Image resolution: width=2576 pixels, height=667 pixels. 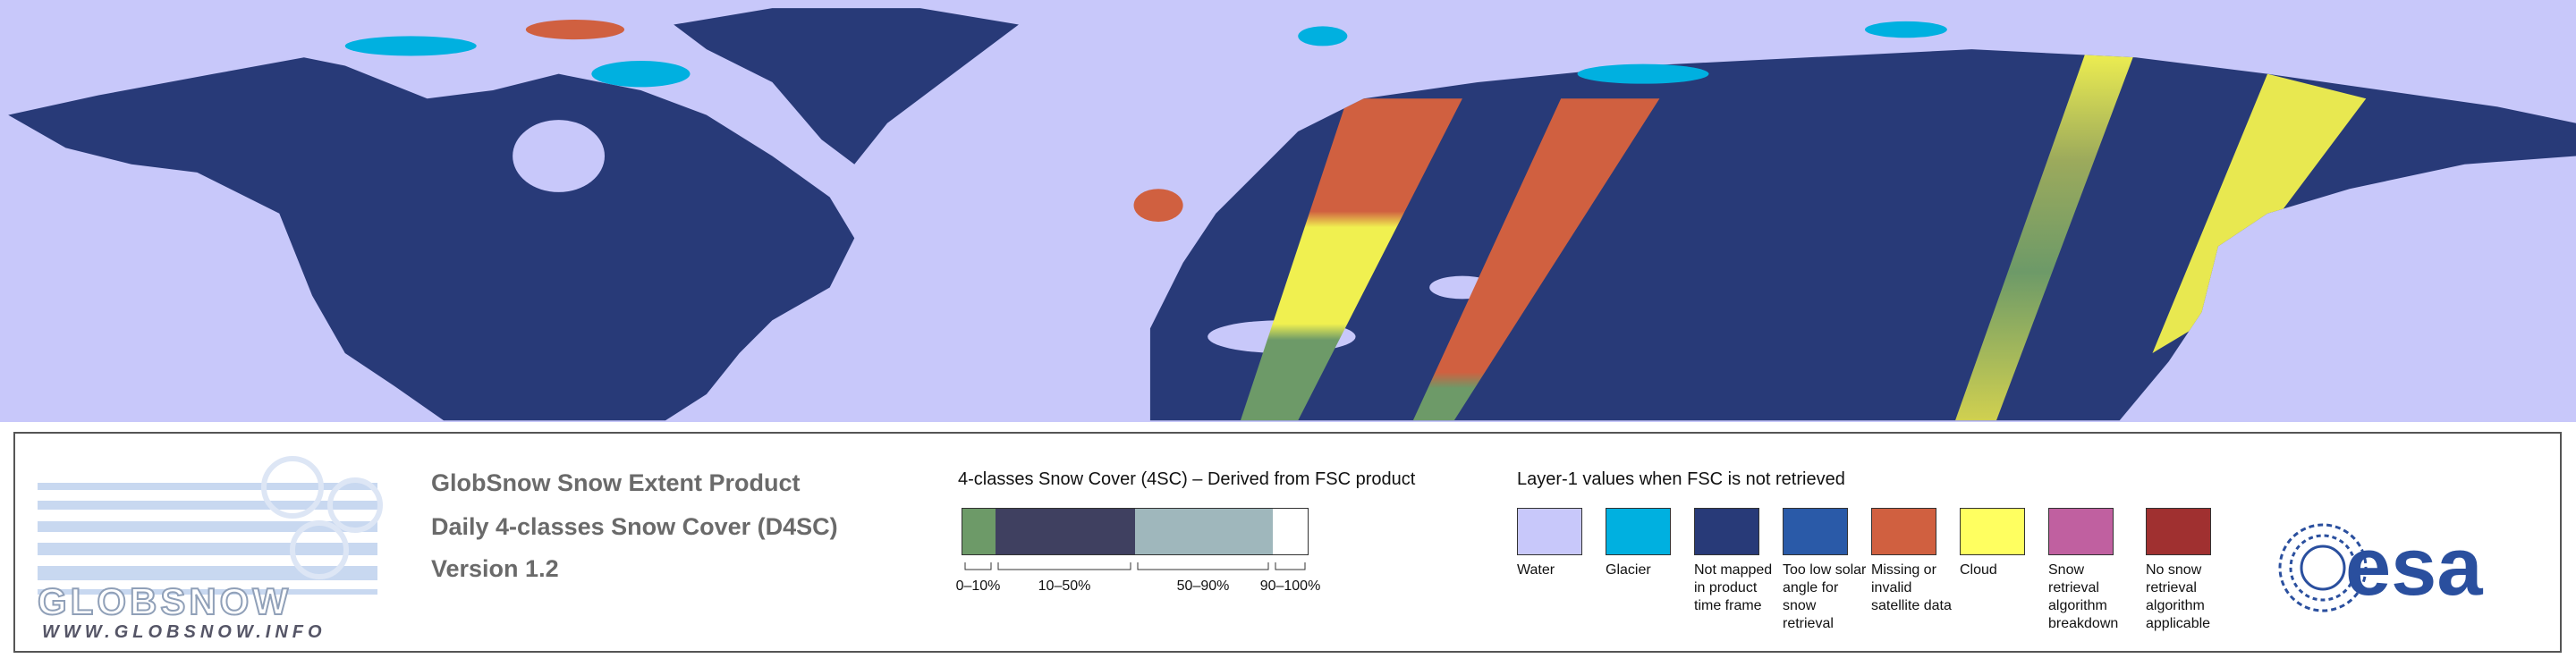 I want to click on snow-cover-bar, so click(x=1135, y=531).